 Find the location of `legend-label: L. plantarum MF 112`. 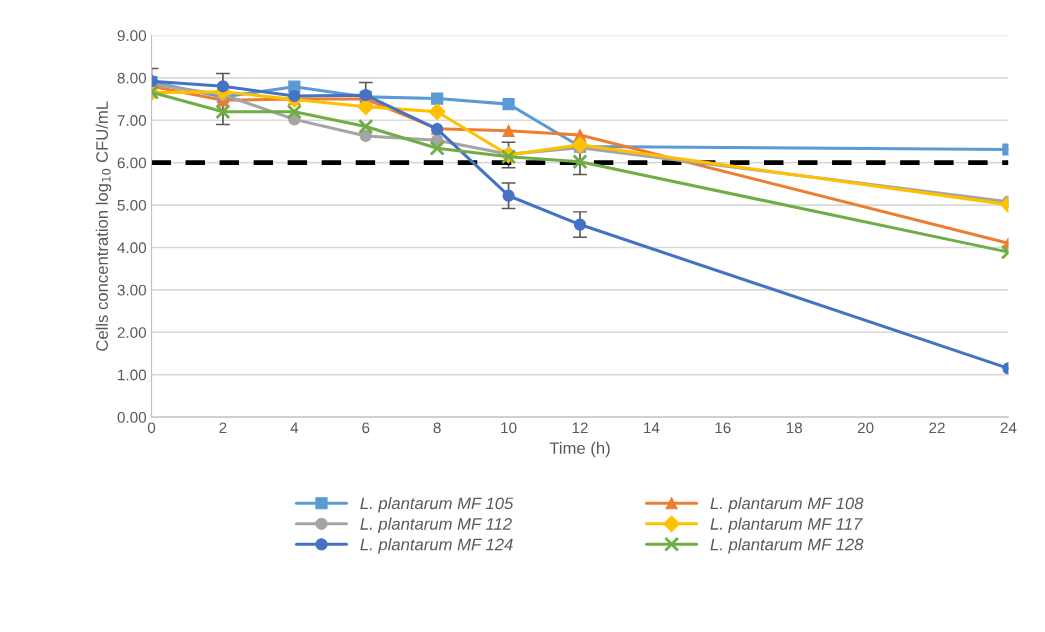

legend-label: L. plantarum MF 112 is located at coordinates (436, 525).